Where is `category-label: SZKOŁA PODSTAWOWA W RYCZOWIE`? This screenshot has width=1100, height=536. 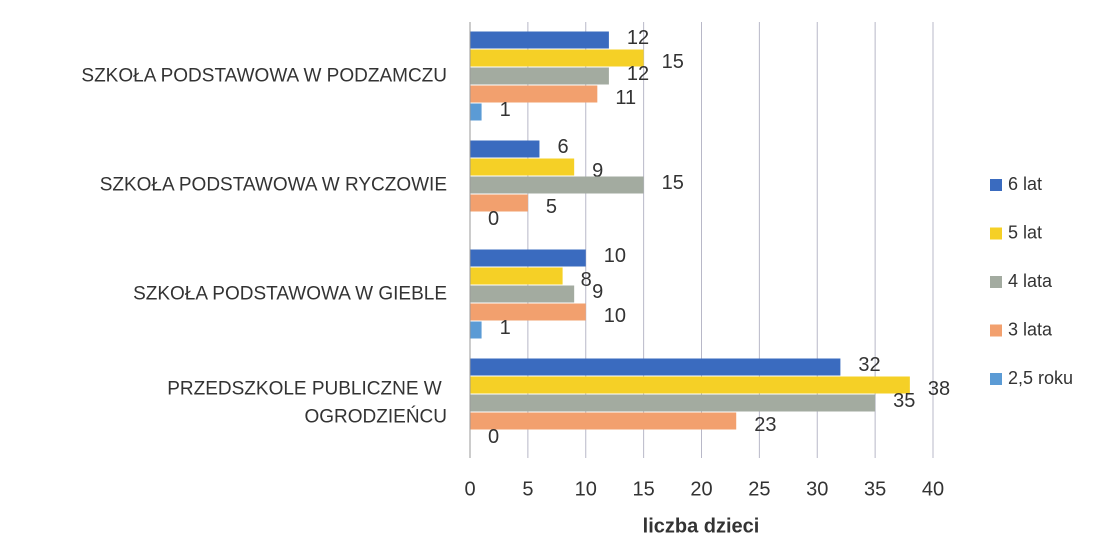
category-label: SZKOŁA PODSTAWOWA W RYCZOWIE is located at coordinates (273, 185).